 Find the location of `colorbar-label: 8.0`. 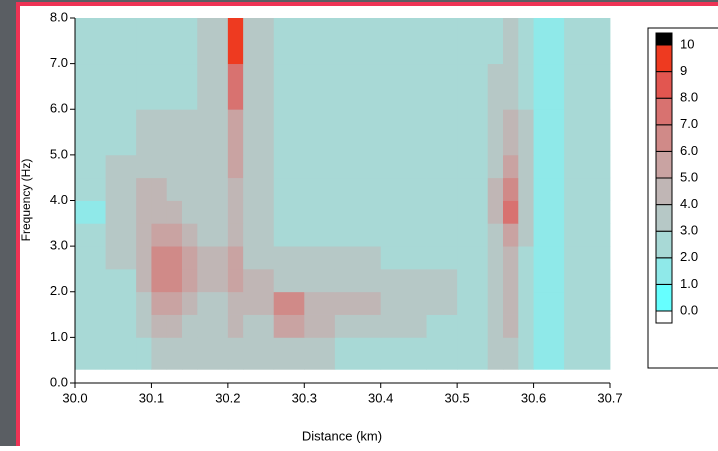

colorbar-label: 8.0 is located at coordinates (689, 97).